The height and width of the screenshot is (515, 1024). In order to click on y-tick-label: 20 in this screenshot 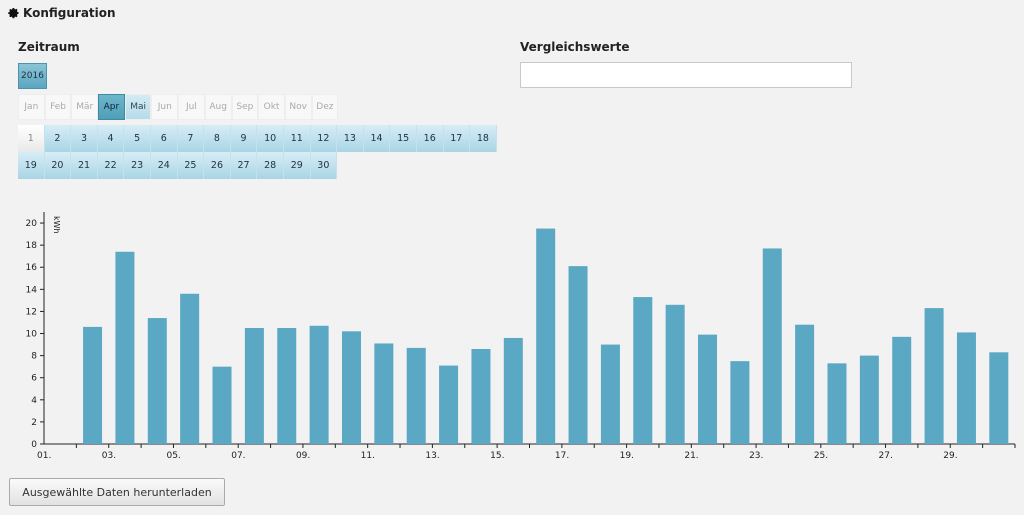, I will do `click(32, 224)`.